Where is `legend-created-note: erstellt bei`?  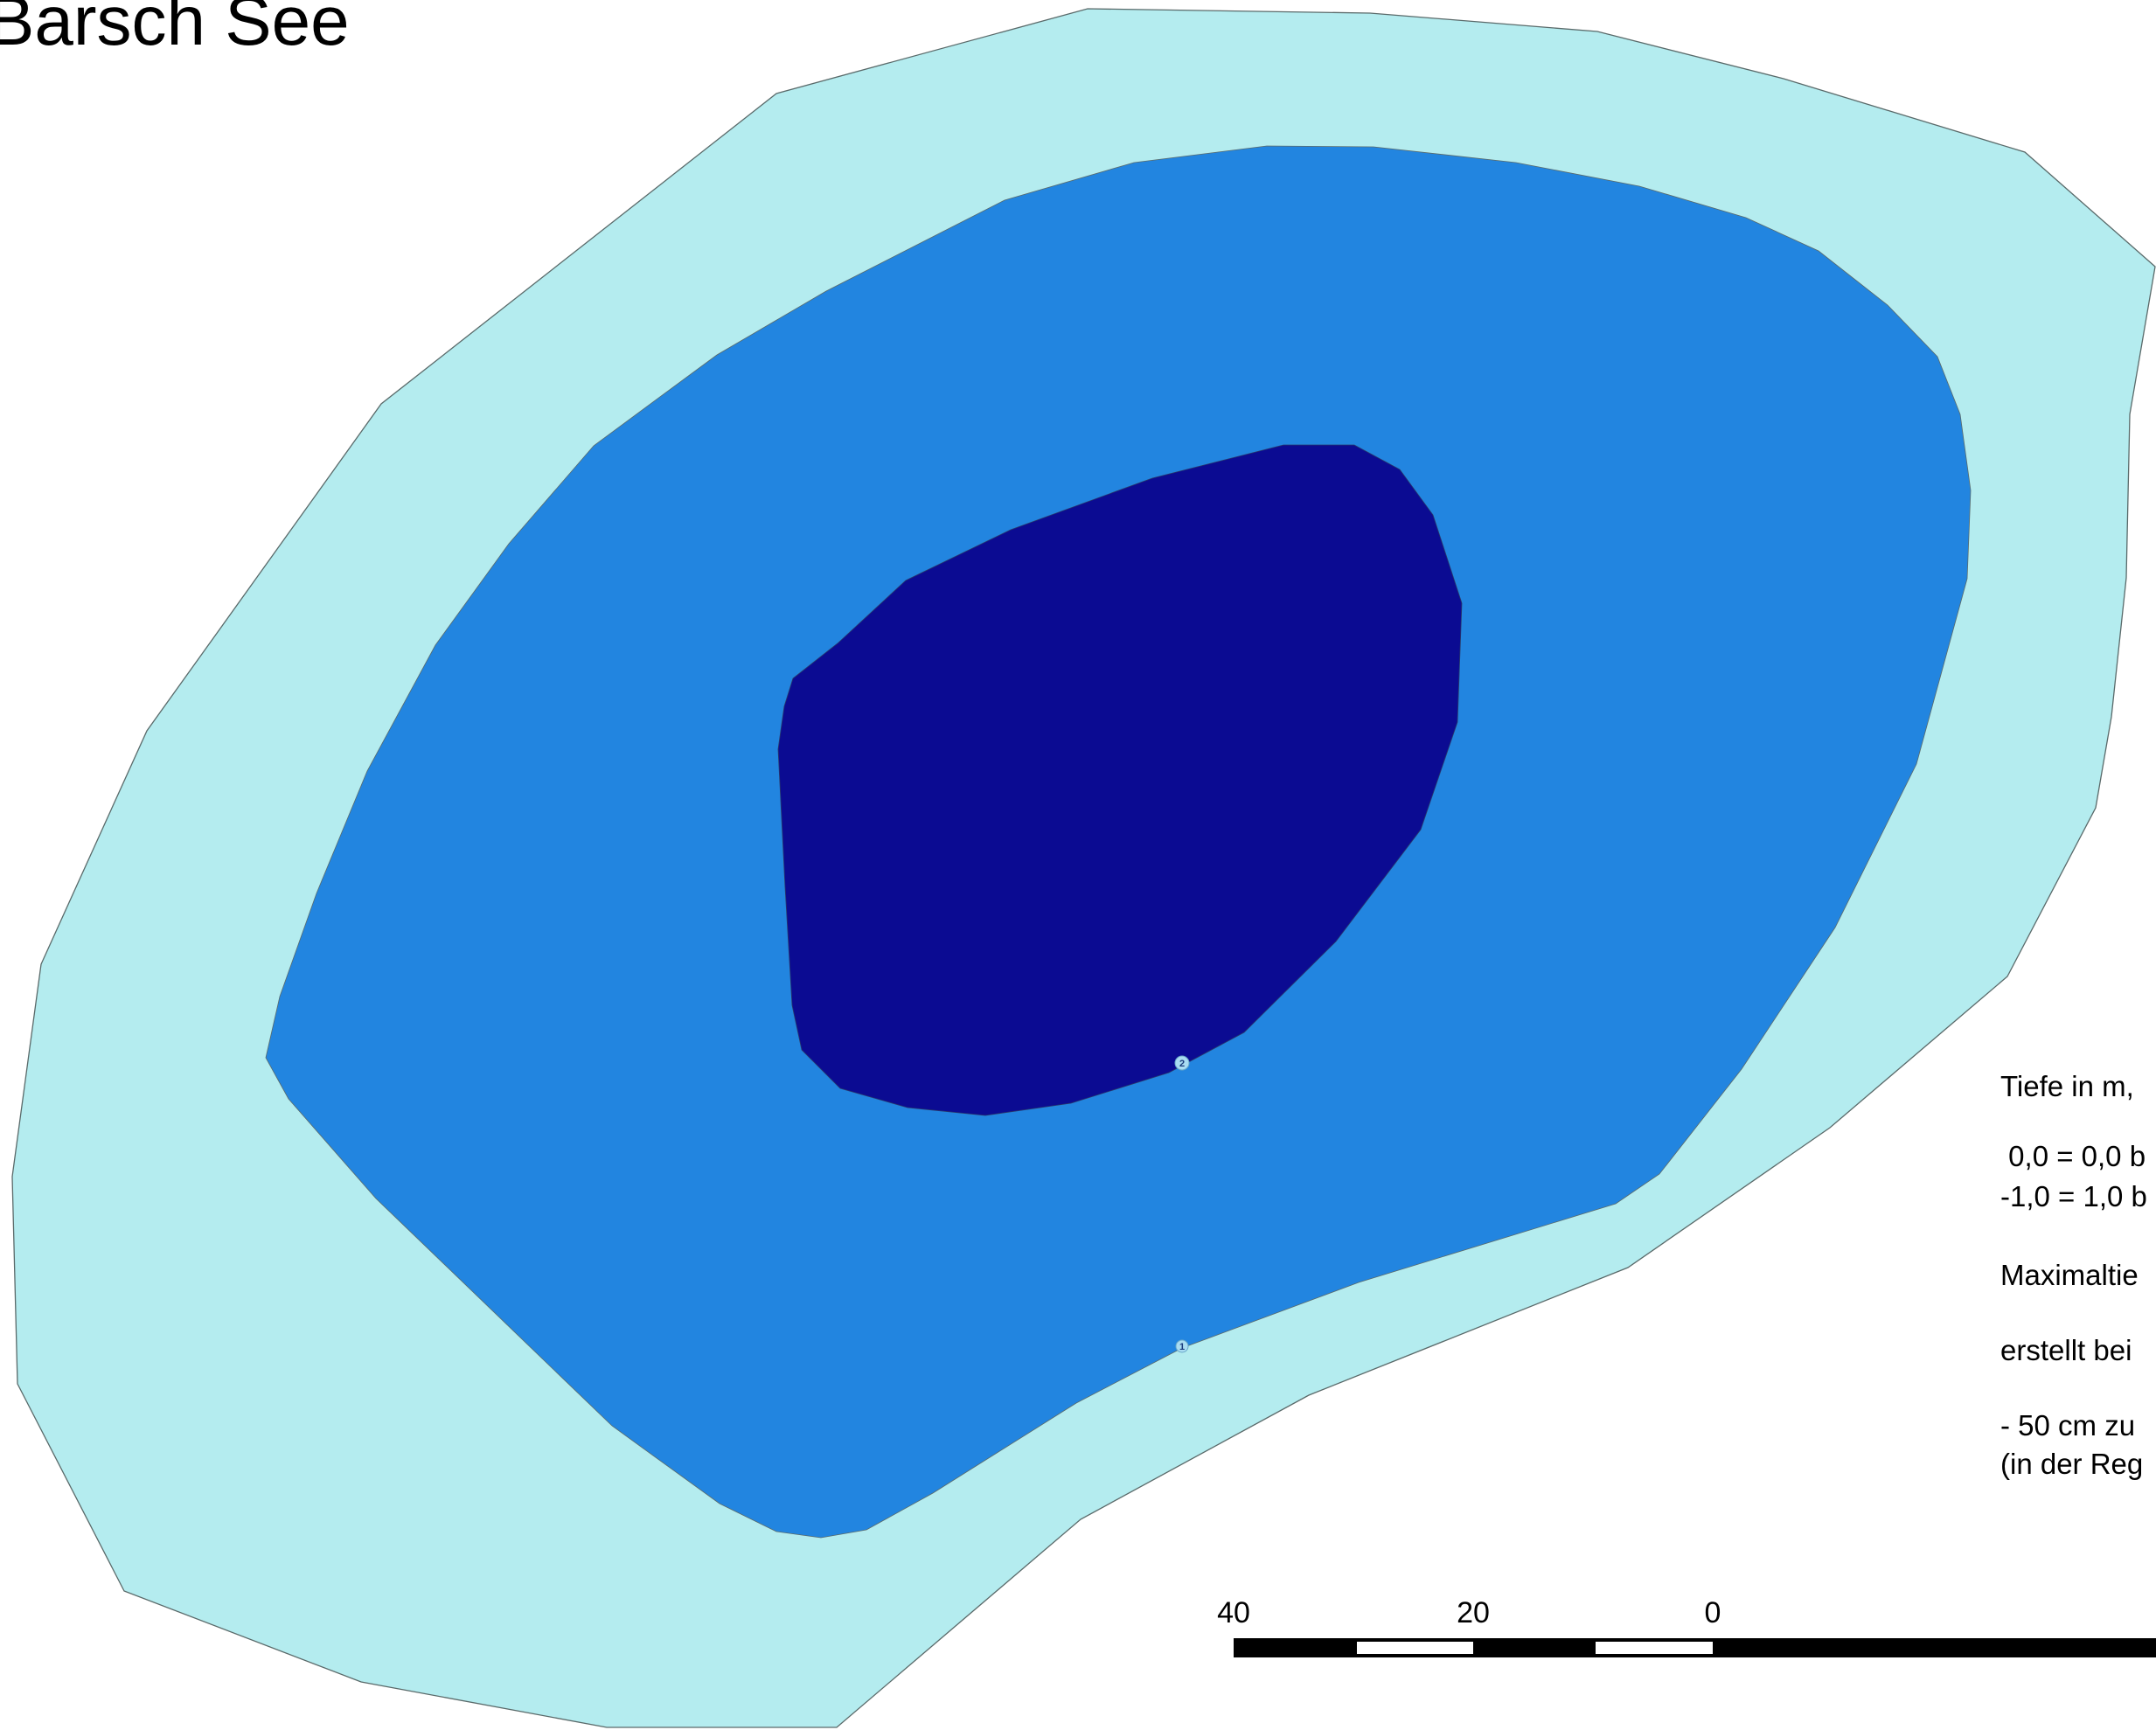
legend-created-note: erstellt bei is located at coordinates (2066, 1350).